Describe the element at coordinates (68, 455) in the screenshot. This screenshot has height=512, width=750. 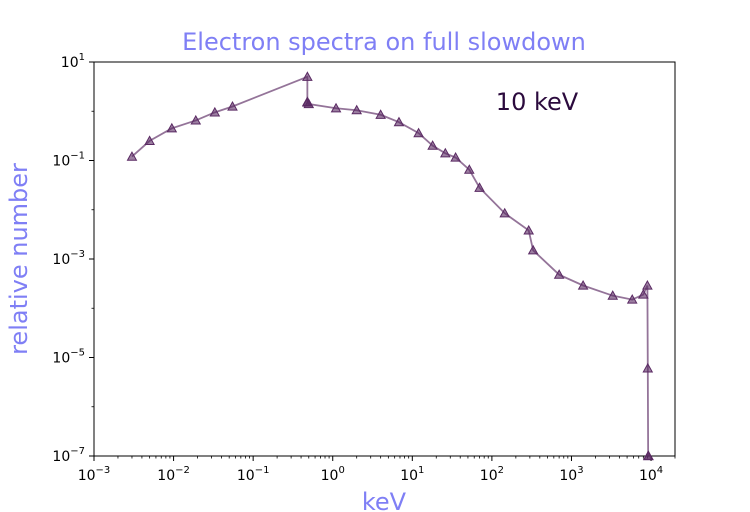
I see `y-tick-label: 10⁻⁷` at that location.